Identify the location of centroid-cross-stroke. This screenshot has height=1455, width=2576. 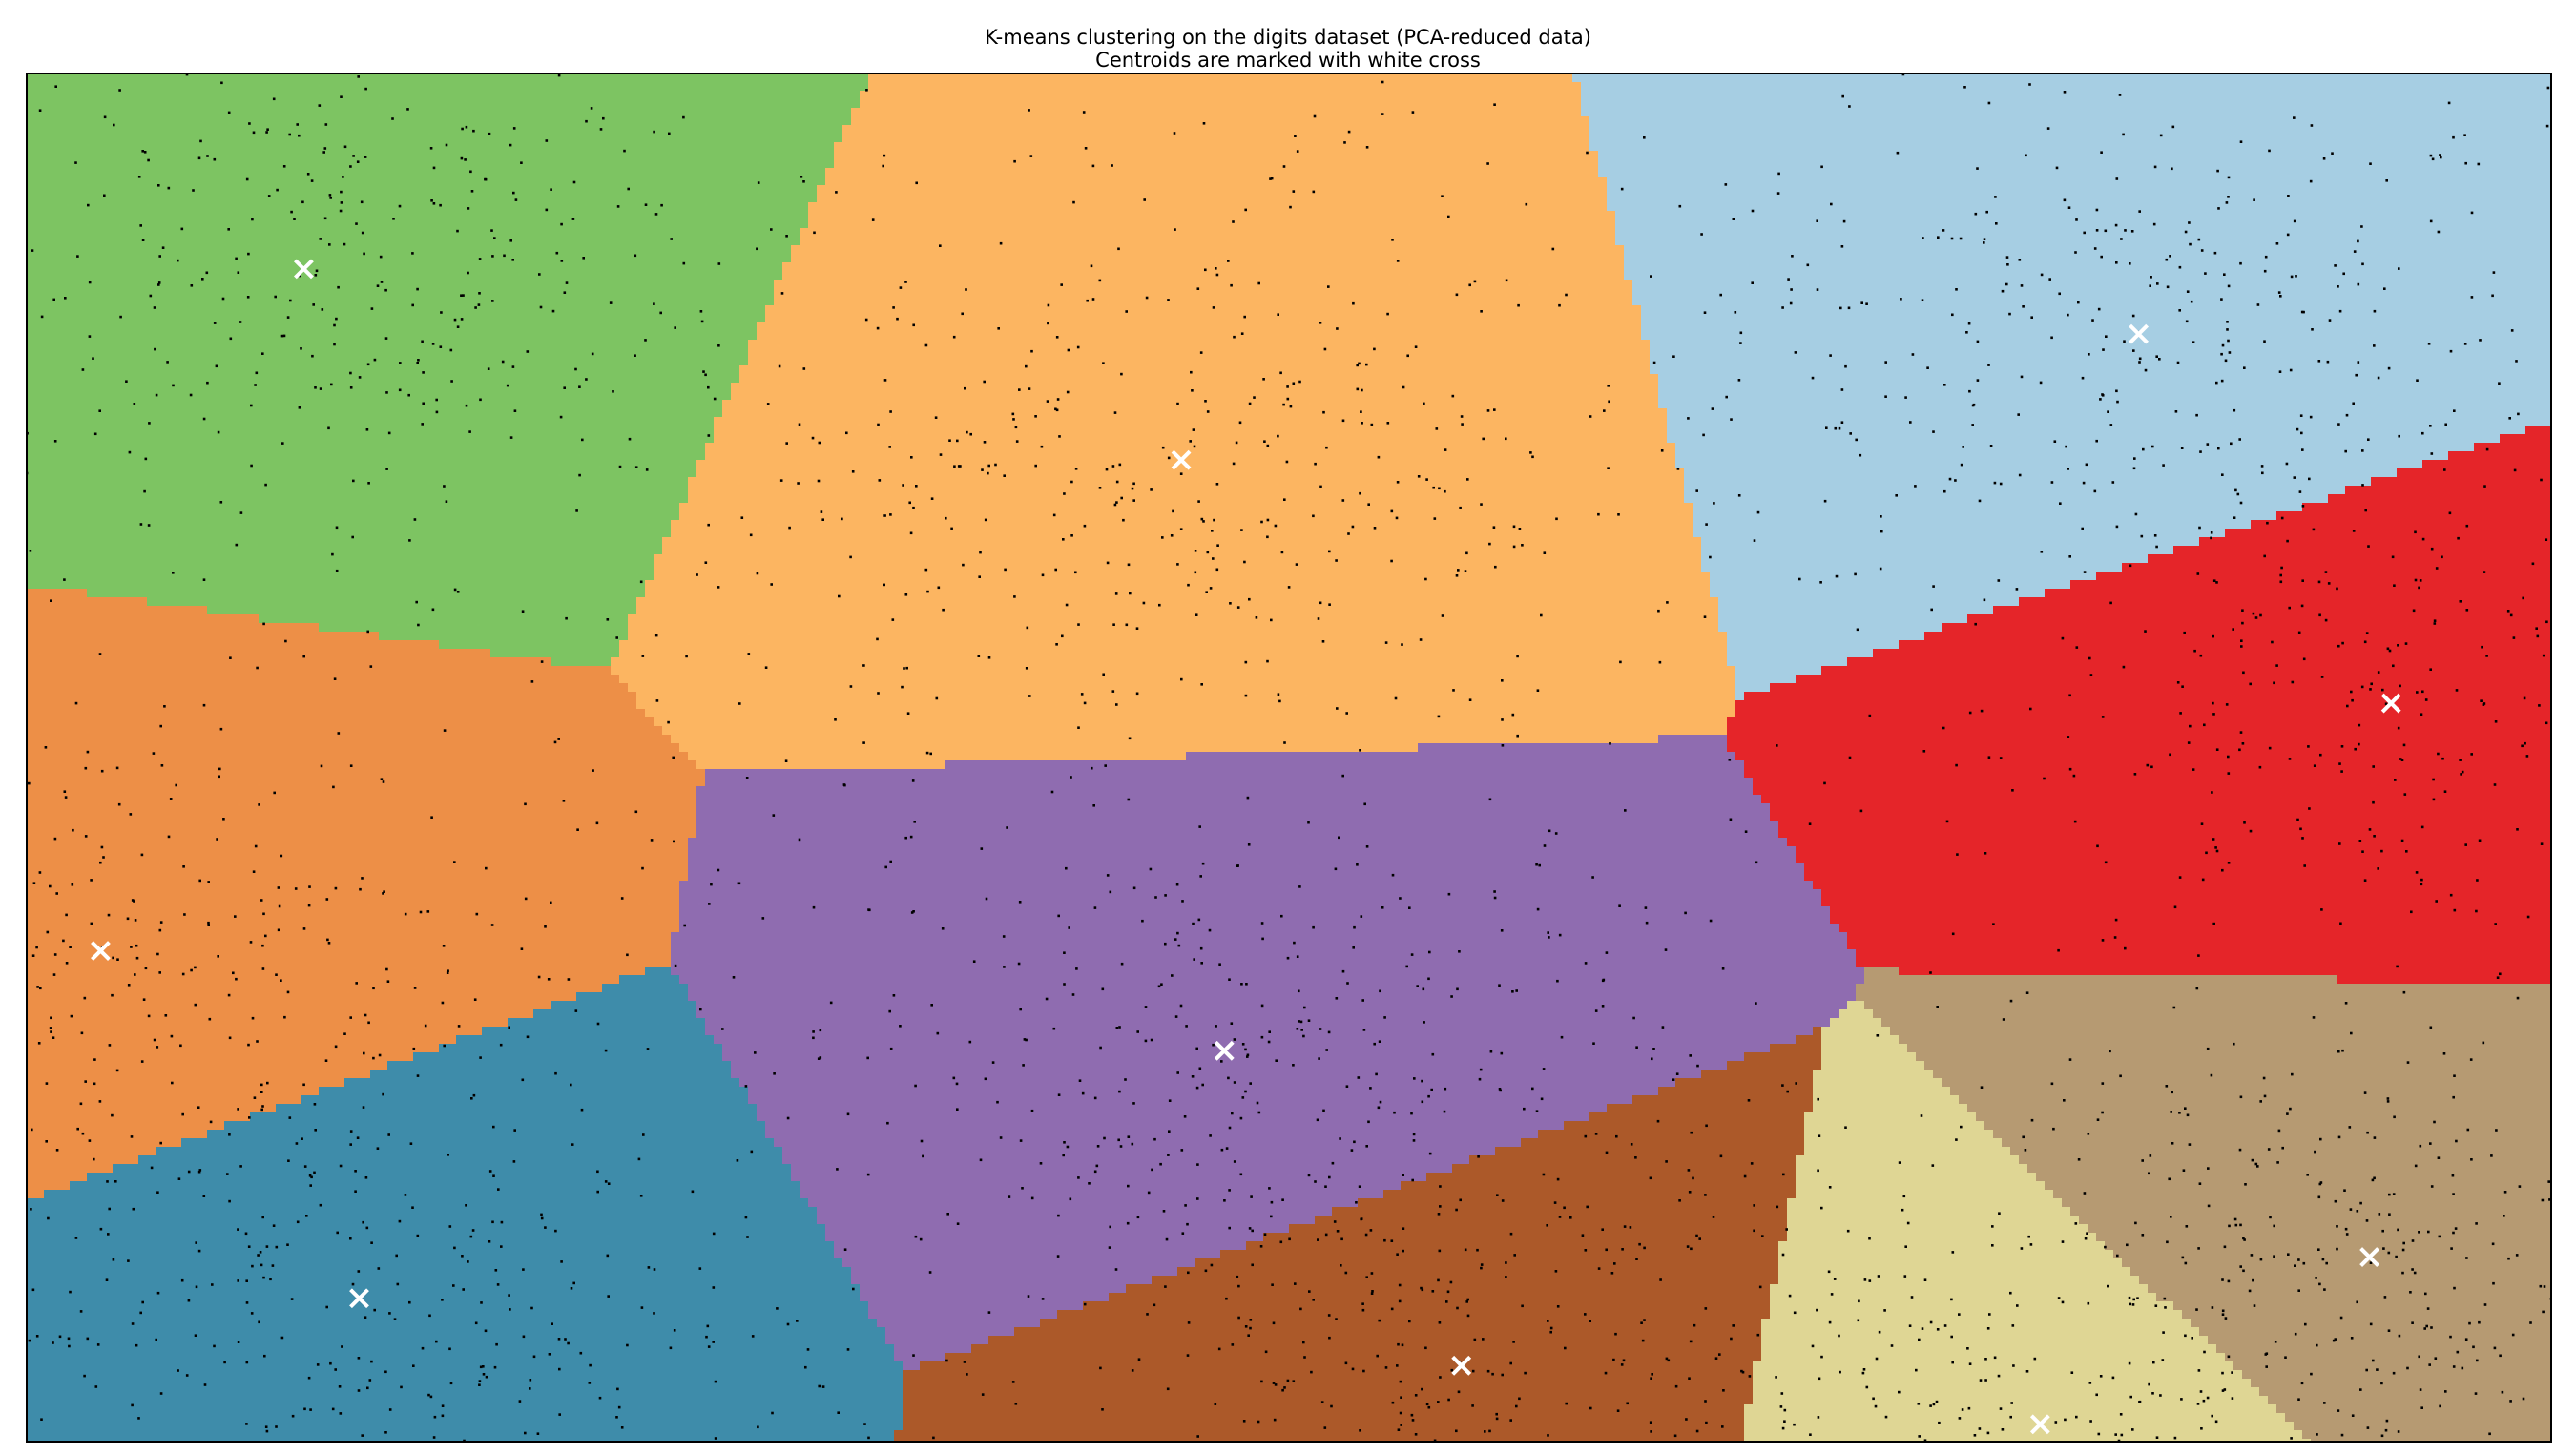
(359, 1299).